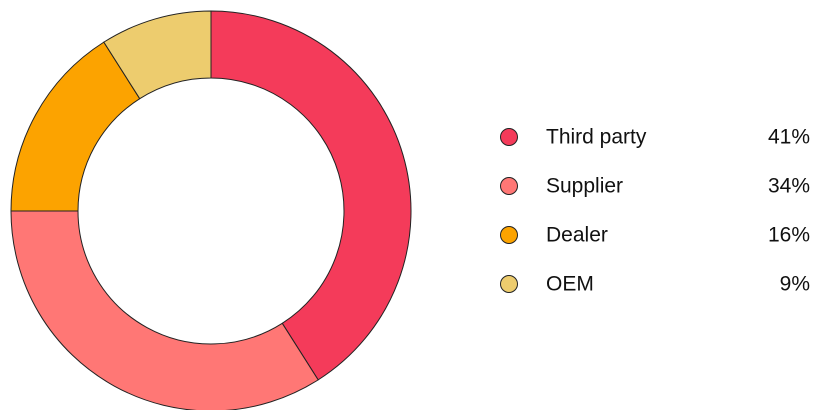 The width and height of the screenshot is (813, 410). I want to click on legend-label-third-party: Third party, so click(596, 137).